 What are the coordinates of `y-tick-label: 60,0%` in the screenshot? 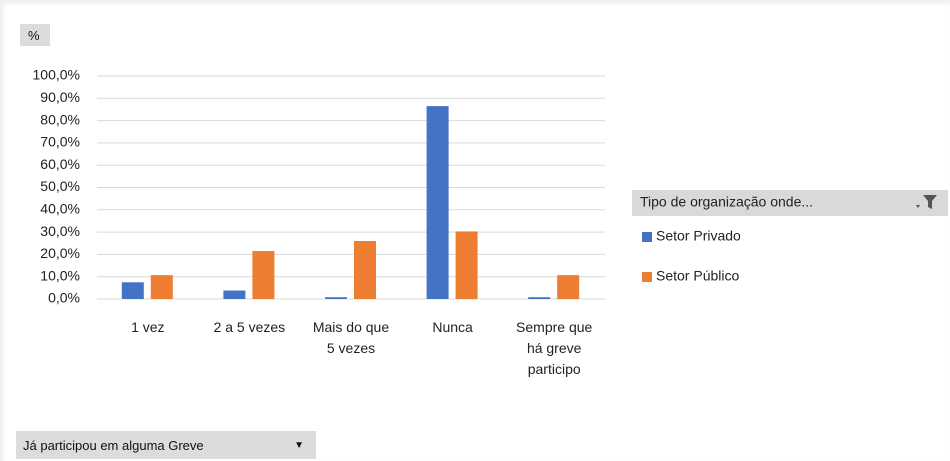 It's located at (60, 164).